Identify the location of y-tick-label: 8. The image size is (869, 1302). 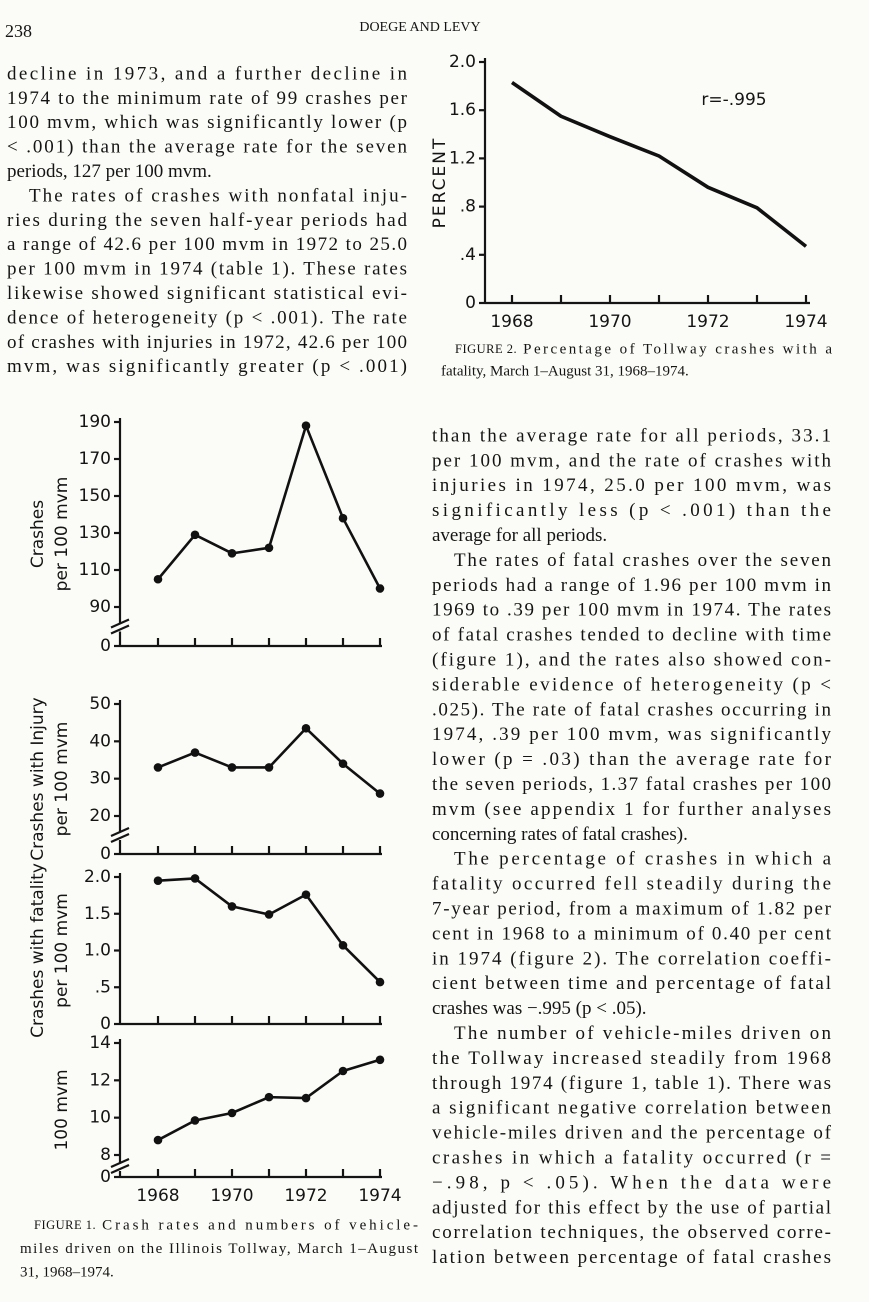
(105, 1155).